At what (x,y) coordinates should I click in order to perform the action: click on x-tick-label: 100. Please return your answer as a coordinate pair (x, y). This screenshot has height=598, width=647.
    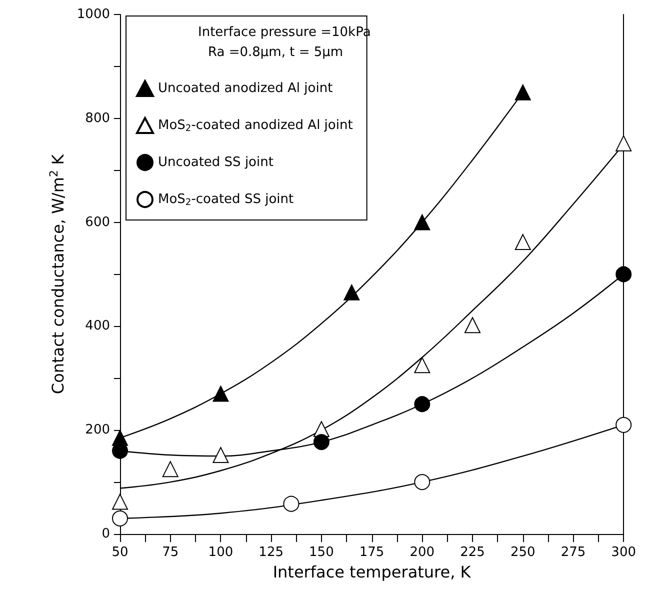
    Looking at the image, I should click on (221, 552).